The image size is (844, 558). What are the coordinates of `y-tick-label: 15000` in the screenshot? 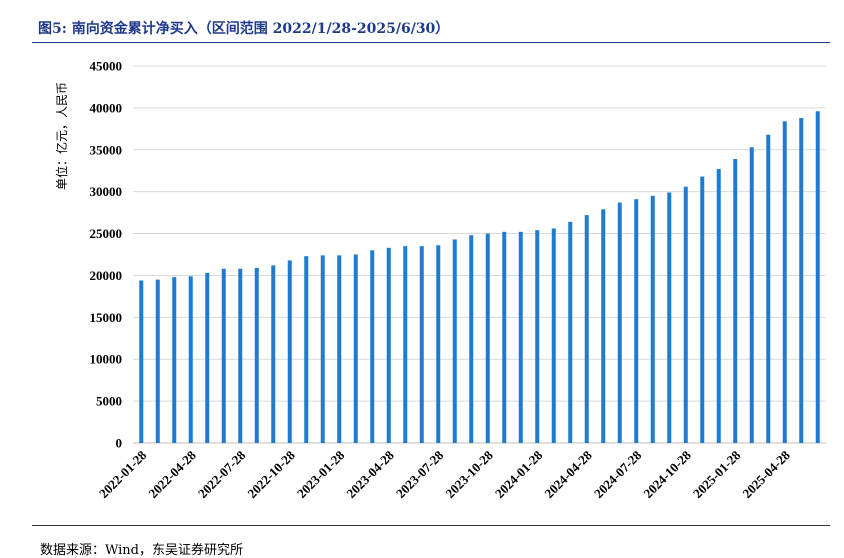 It's located at (106, 317).